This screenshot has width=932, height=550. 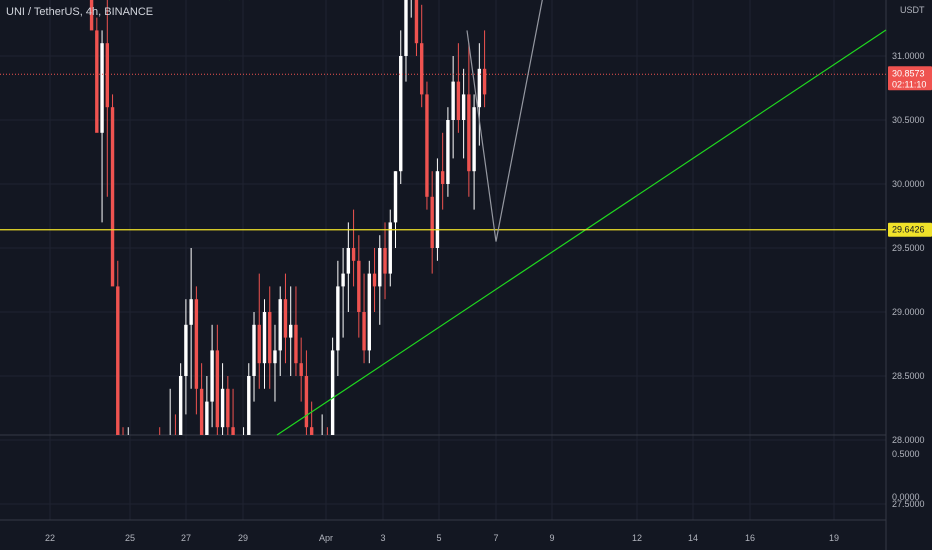 I want to click on time-axis: 22 25 27 29 Apr 3 5 7 9 12 14 16 19, so click(x=442, y=538).